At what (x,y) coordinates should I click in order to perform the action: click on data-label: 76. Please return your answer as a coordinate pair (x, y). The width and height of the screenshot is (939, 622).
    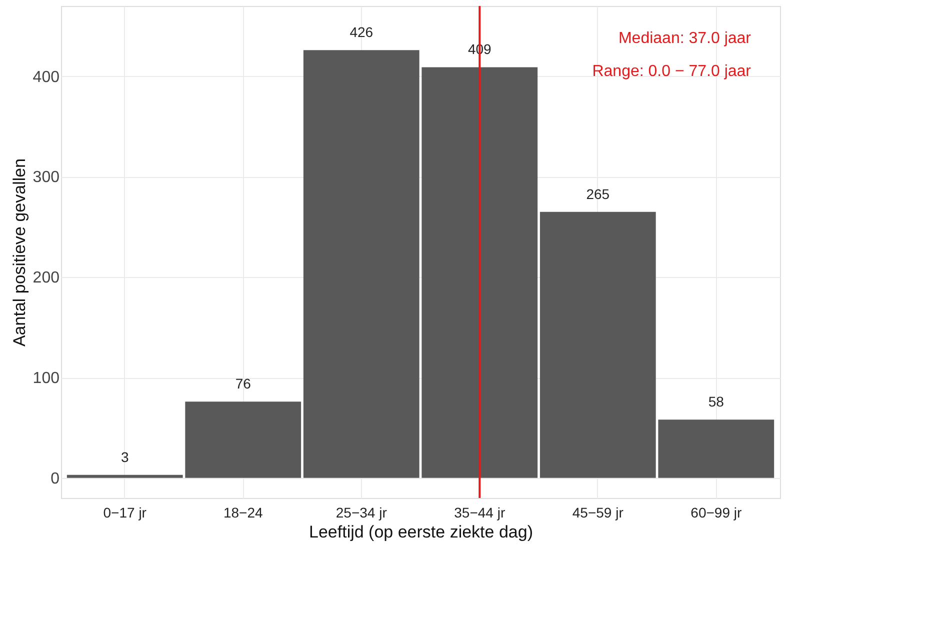
    Looking at the image, I should click on (243, 384).